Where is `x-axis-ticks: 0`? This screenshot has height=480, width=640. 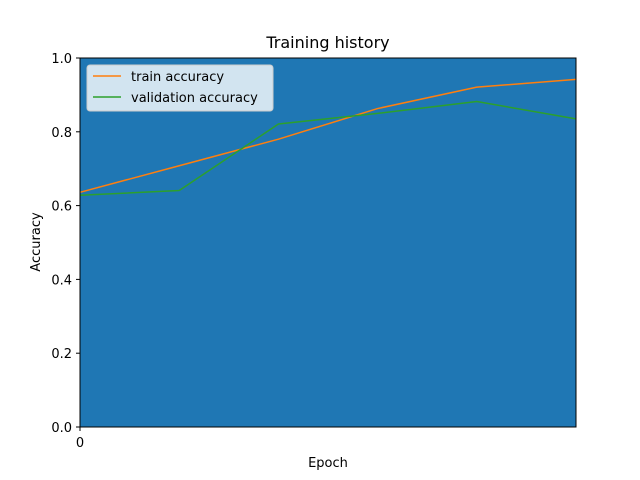
x-axis-ticks: 0 is located at coordinates (80, 439).